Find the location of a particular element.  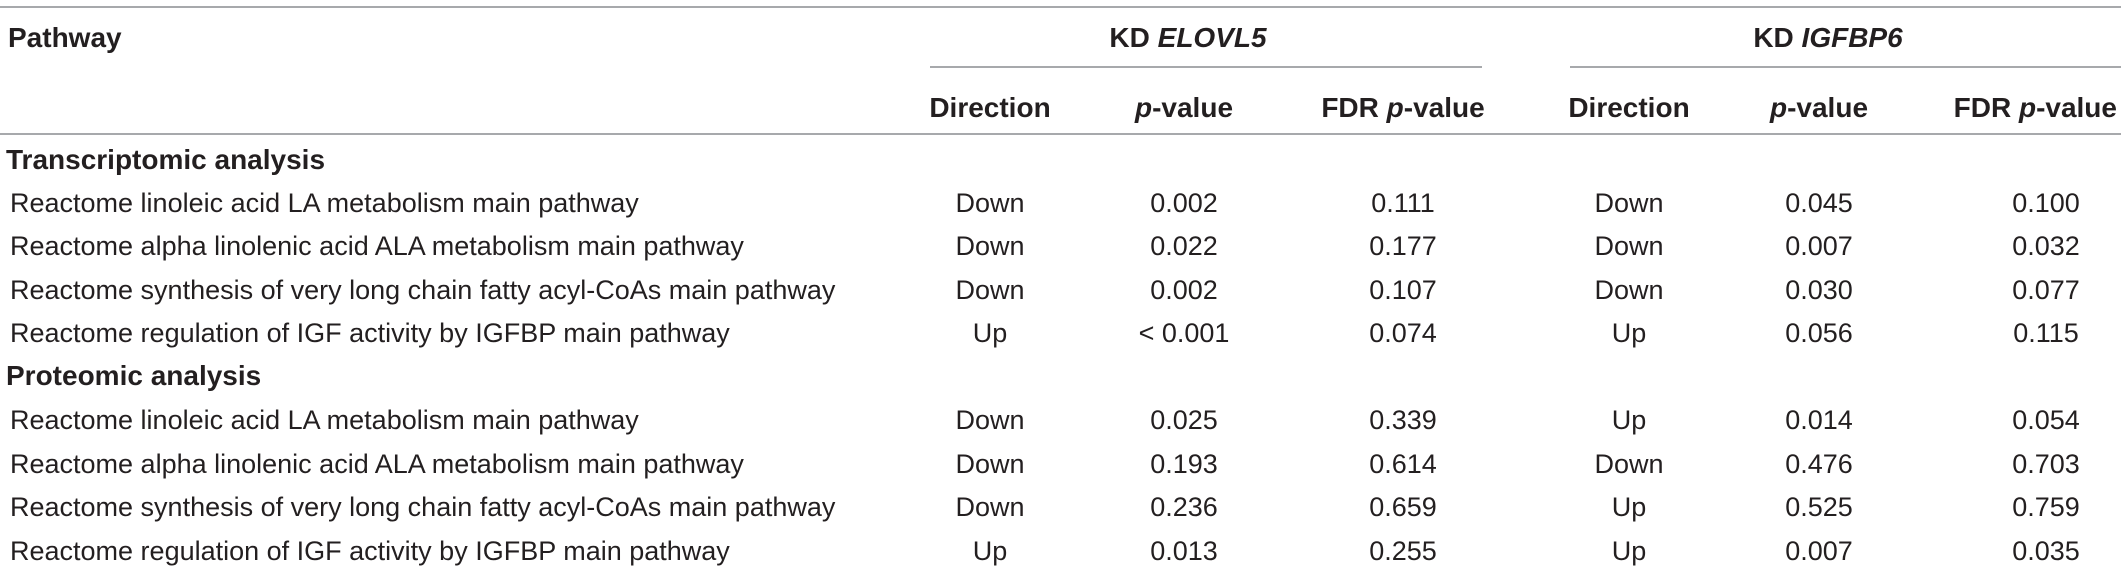

elovl5-fdr-cell: 0.255 is located at coordinates (1403, 551).